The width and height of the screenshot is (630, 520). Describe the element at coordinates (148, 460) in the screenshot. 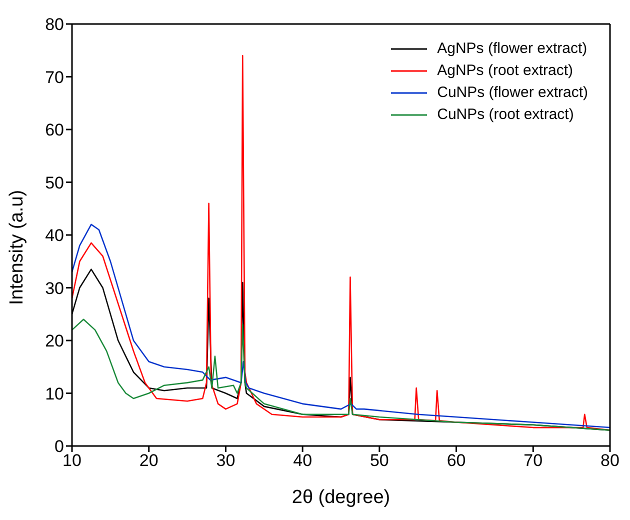

I see `x-tick-label: 20` at that location.